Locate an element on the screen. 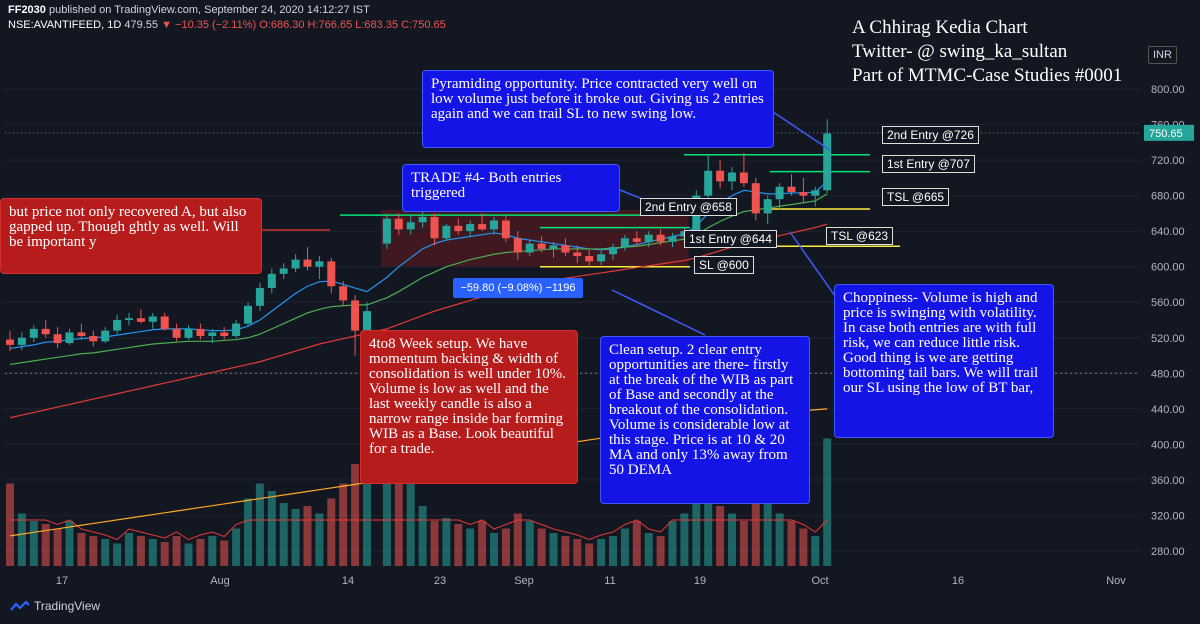  last-price-tag is located at coordinates (1169, 132).